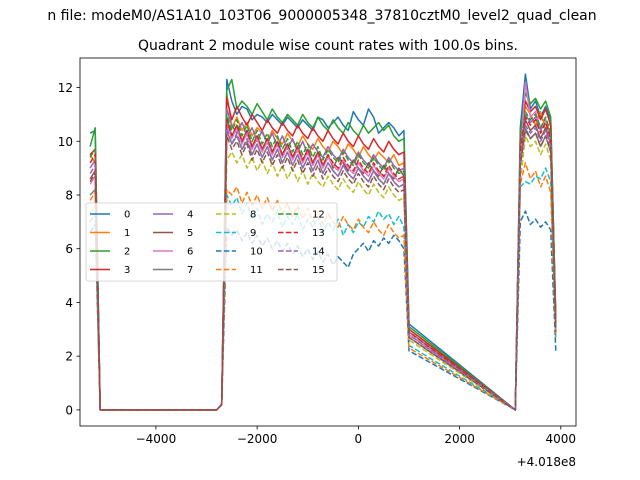 Image resolution: width=640 pixels, height=480 pixels. What do you see at coordinates (211, 242) in the screenshot?
I see `legend-frame` at bounding box center [211, 242].